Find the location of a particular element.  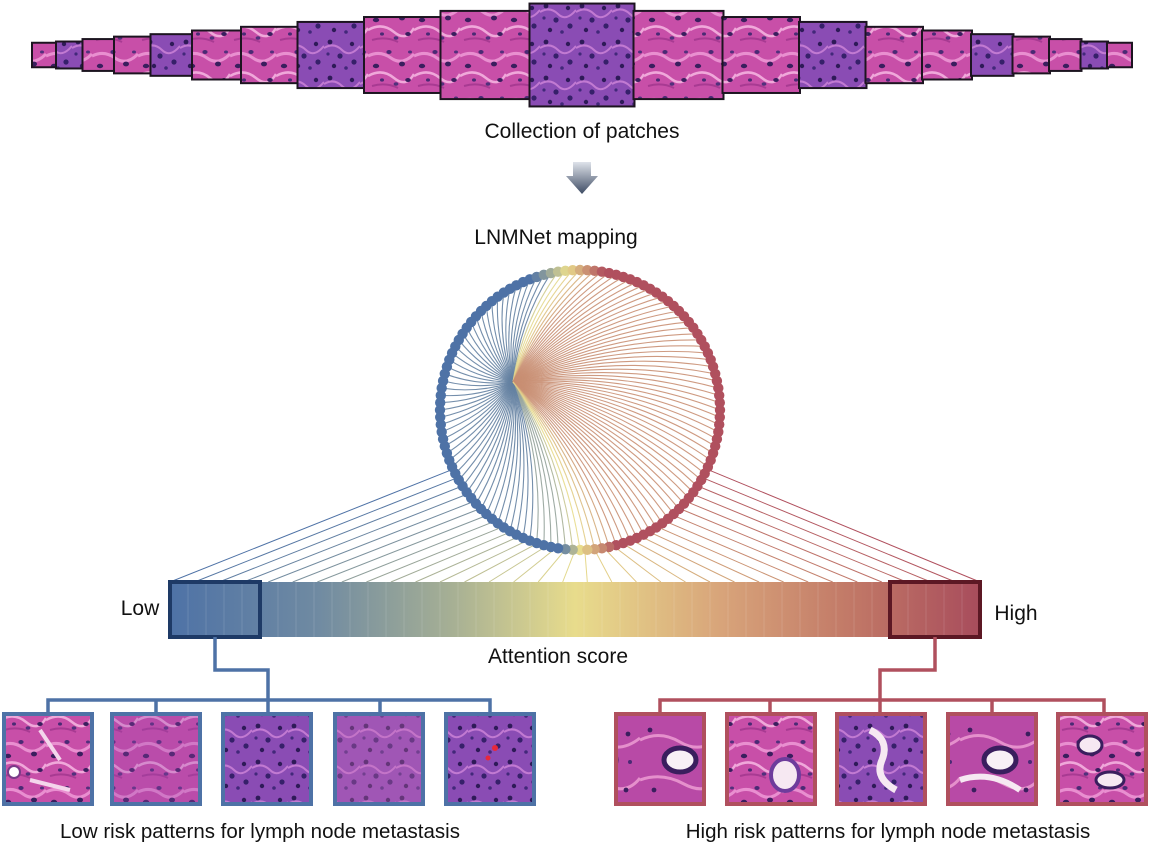

patch-collection is located at coordinates (582, 55).